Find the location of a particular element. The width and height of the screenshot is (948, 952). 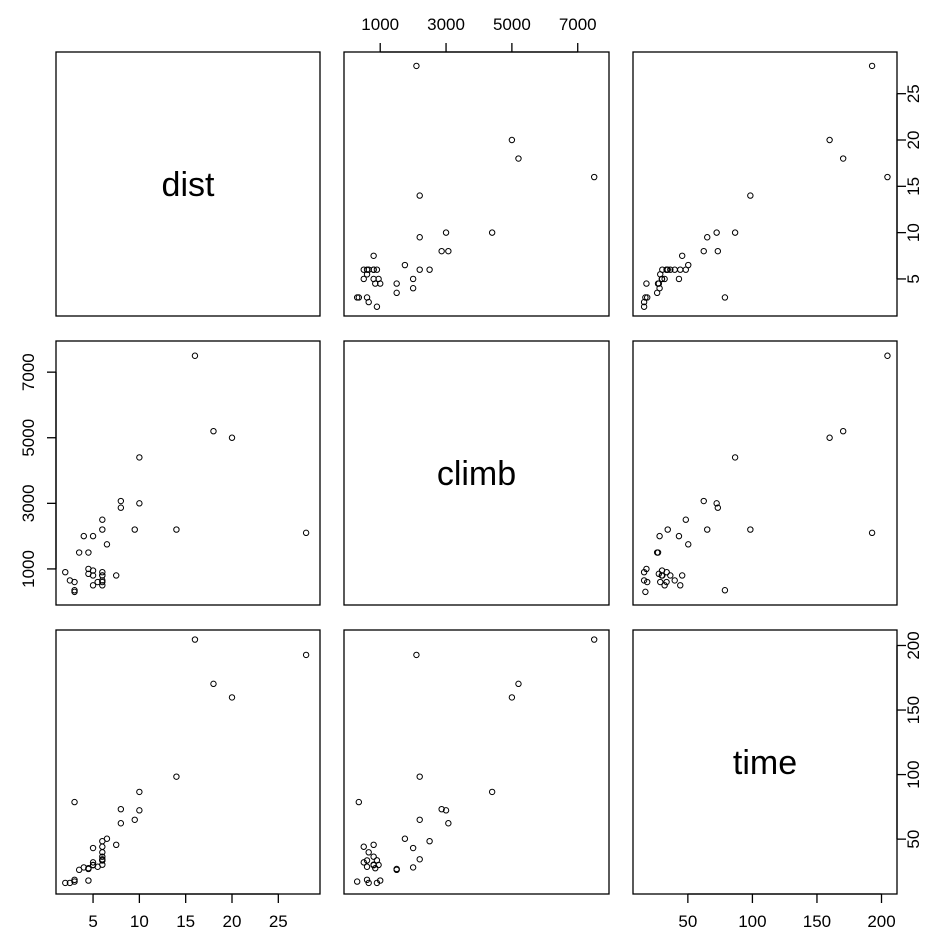

panel-time-vs-climb is located at coordinates (476, 762).